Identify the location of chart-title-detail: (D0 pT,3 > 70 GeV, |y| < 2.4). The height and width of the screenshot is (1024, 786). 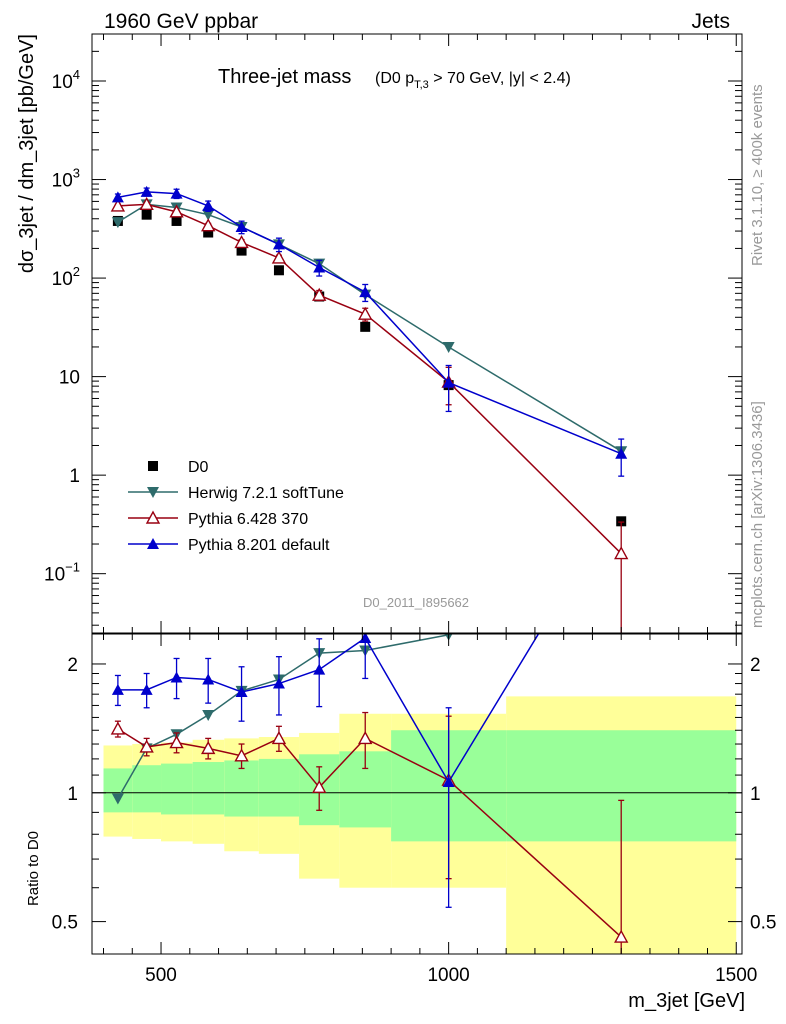
(473, 80).